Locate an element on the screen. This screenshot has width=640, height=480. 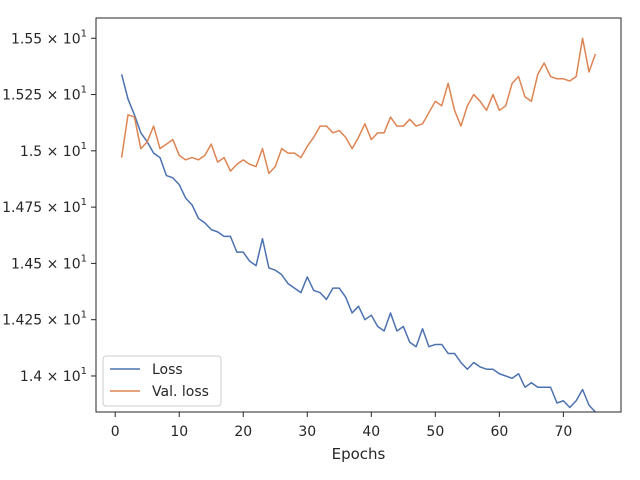
x-tick-label: 10 is located at coordinates (179, 432).